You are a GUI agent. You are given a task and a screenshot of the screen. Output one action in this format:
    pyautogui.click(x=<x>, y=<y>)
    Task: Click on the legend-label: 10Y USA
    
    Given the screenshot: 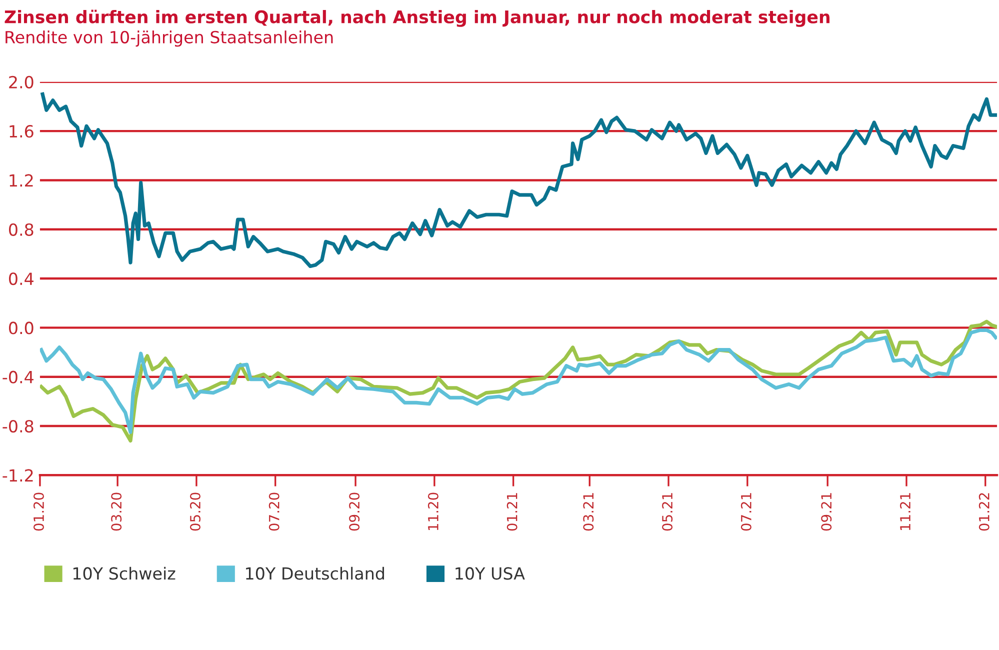 What is the action you would take?
    pyautogui.click(x=490, y=573)
    